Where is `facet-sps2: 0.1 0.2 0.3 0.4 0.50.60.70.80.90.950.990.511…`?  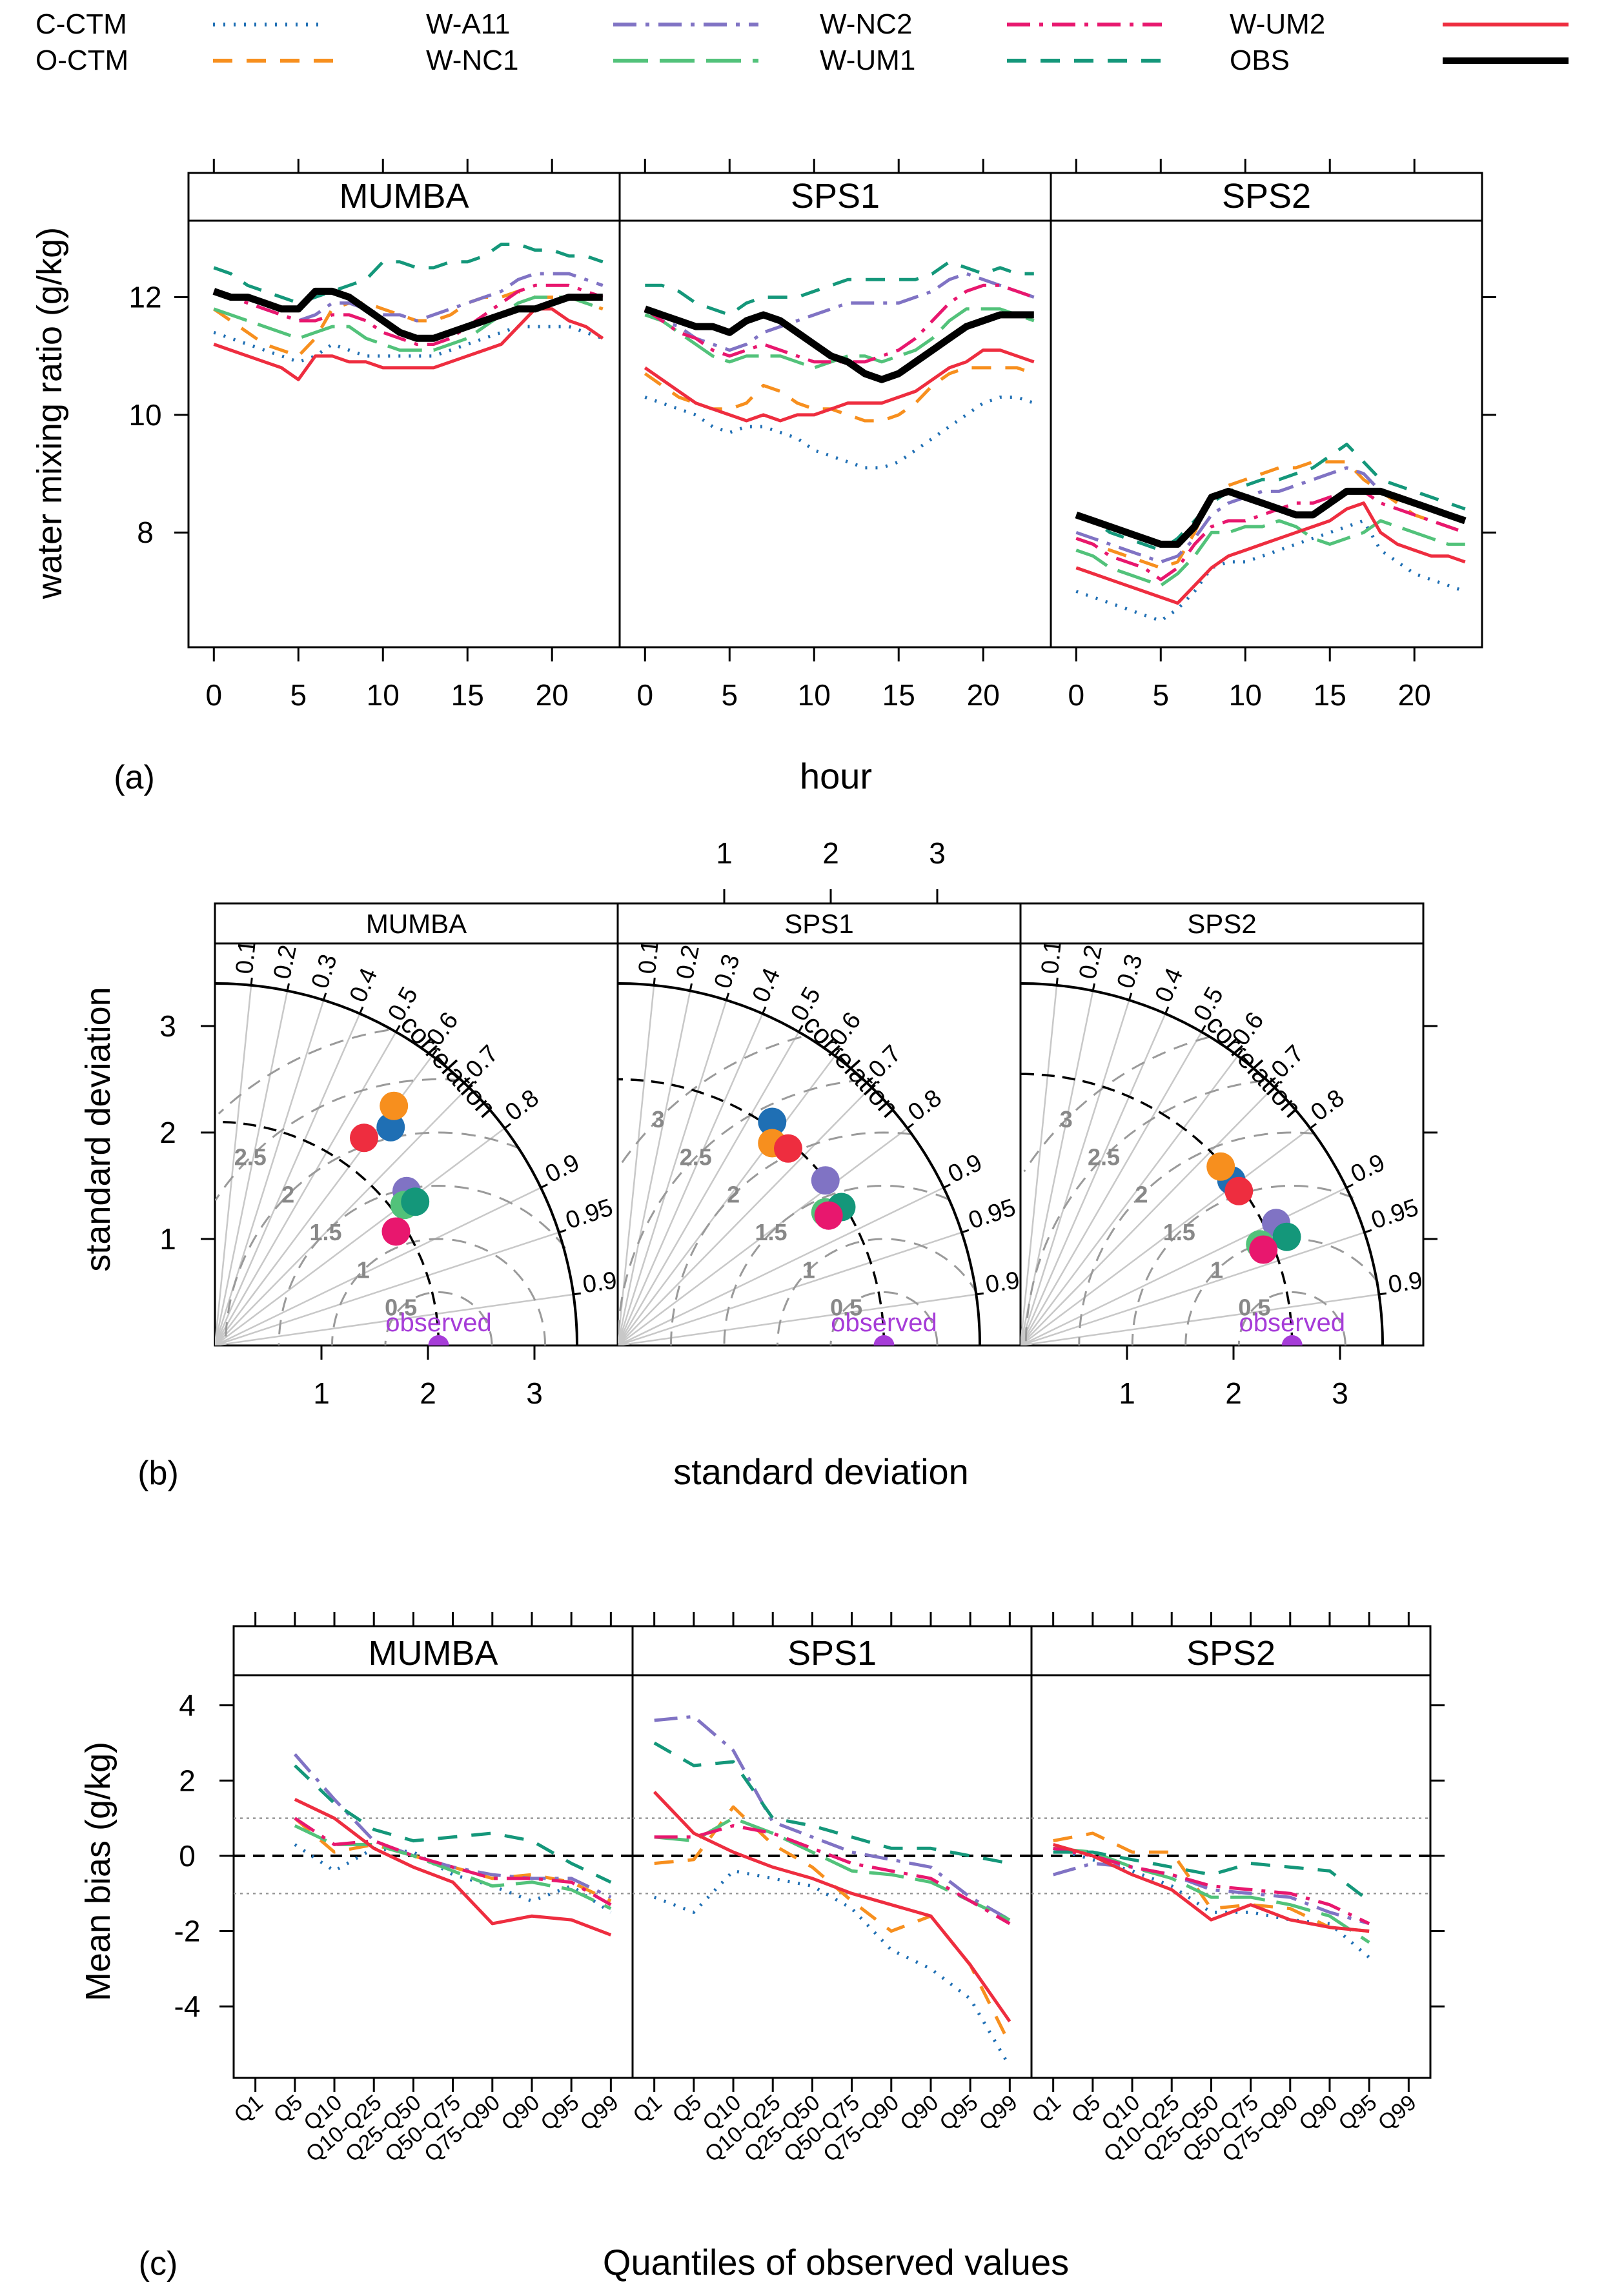
facet-sps2: 0.1 0.2 0.3 0.4 0.50.60.70.80.90.950.990.511… is located at coordinates (1222, 1156).